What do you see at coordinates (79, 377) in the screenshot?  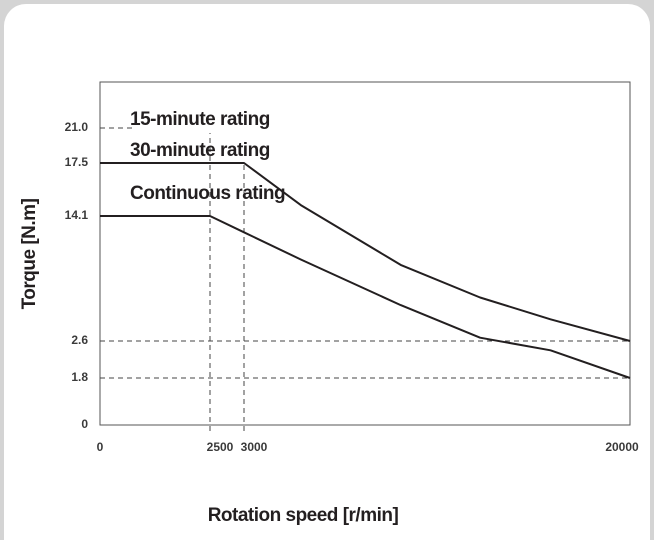 I see `y-tick-label: 1.8` at bounding box center [79, 377].